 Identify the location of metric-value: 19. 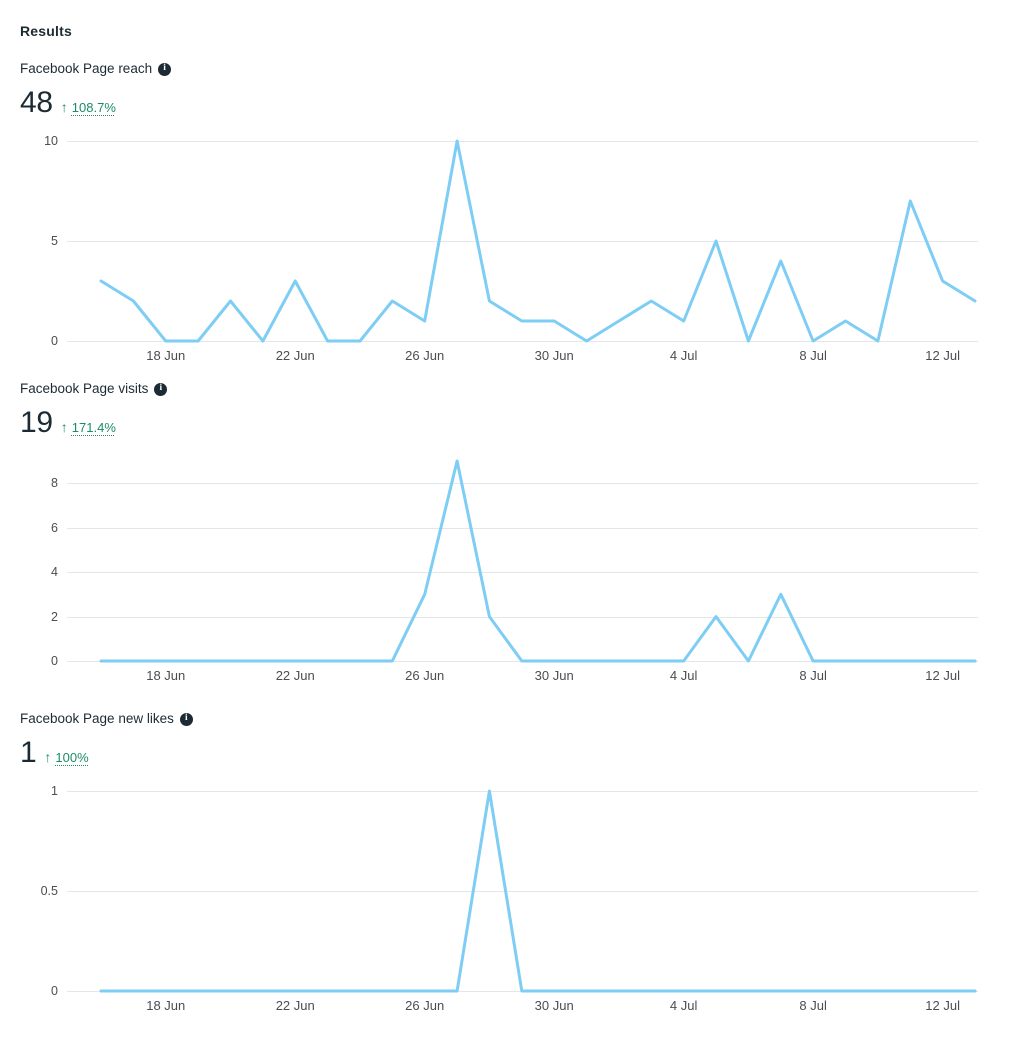
(36, 422).